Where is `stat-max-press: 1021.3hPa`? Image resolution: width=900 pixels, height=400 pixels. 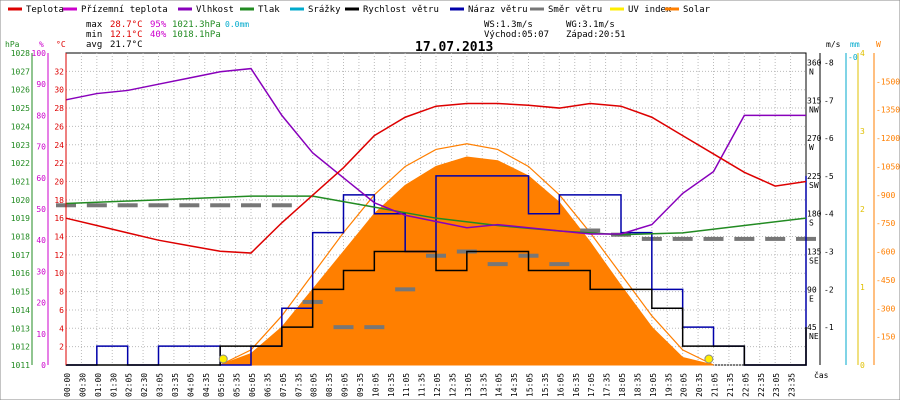
stat-max-press: 1021.3hPa is located at coordinates (196, 25).